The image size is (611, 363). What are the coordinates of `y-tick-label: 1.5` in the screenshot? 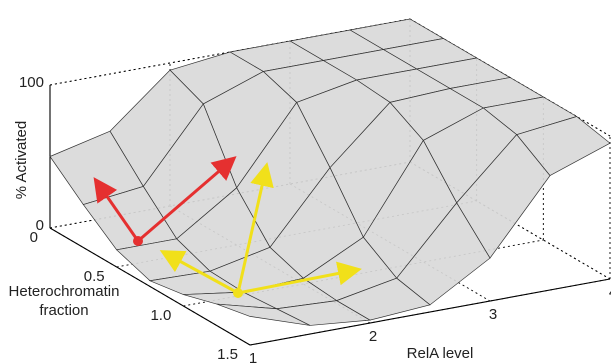 It's located at (227, 354).